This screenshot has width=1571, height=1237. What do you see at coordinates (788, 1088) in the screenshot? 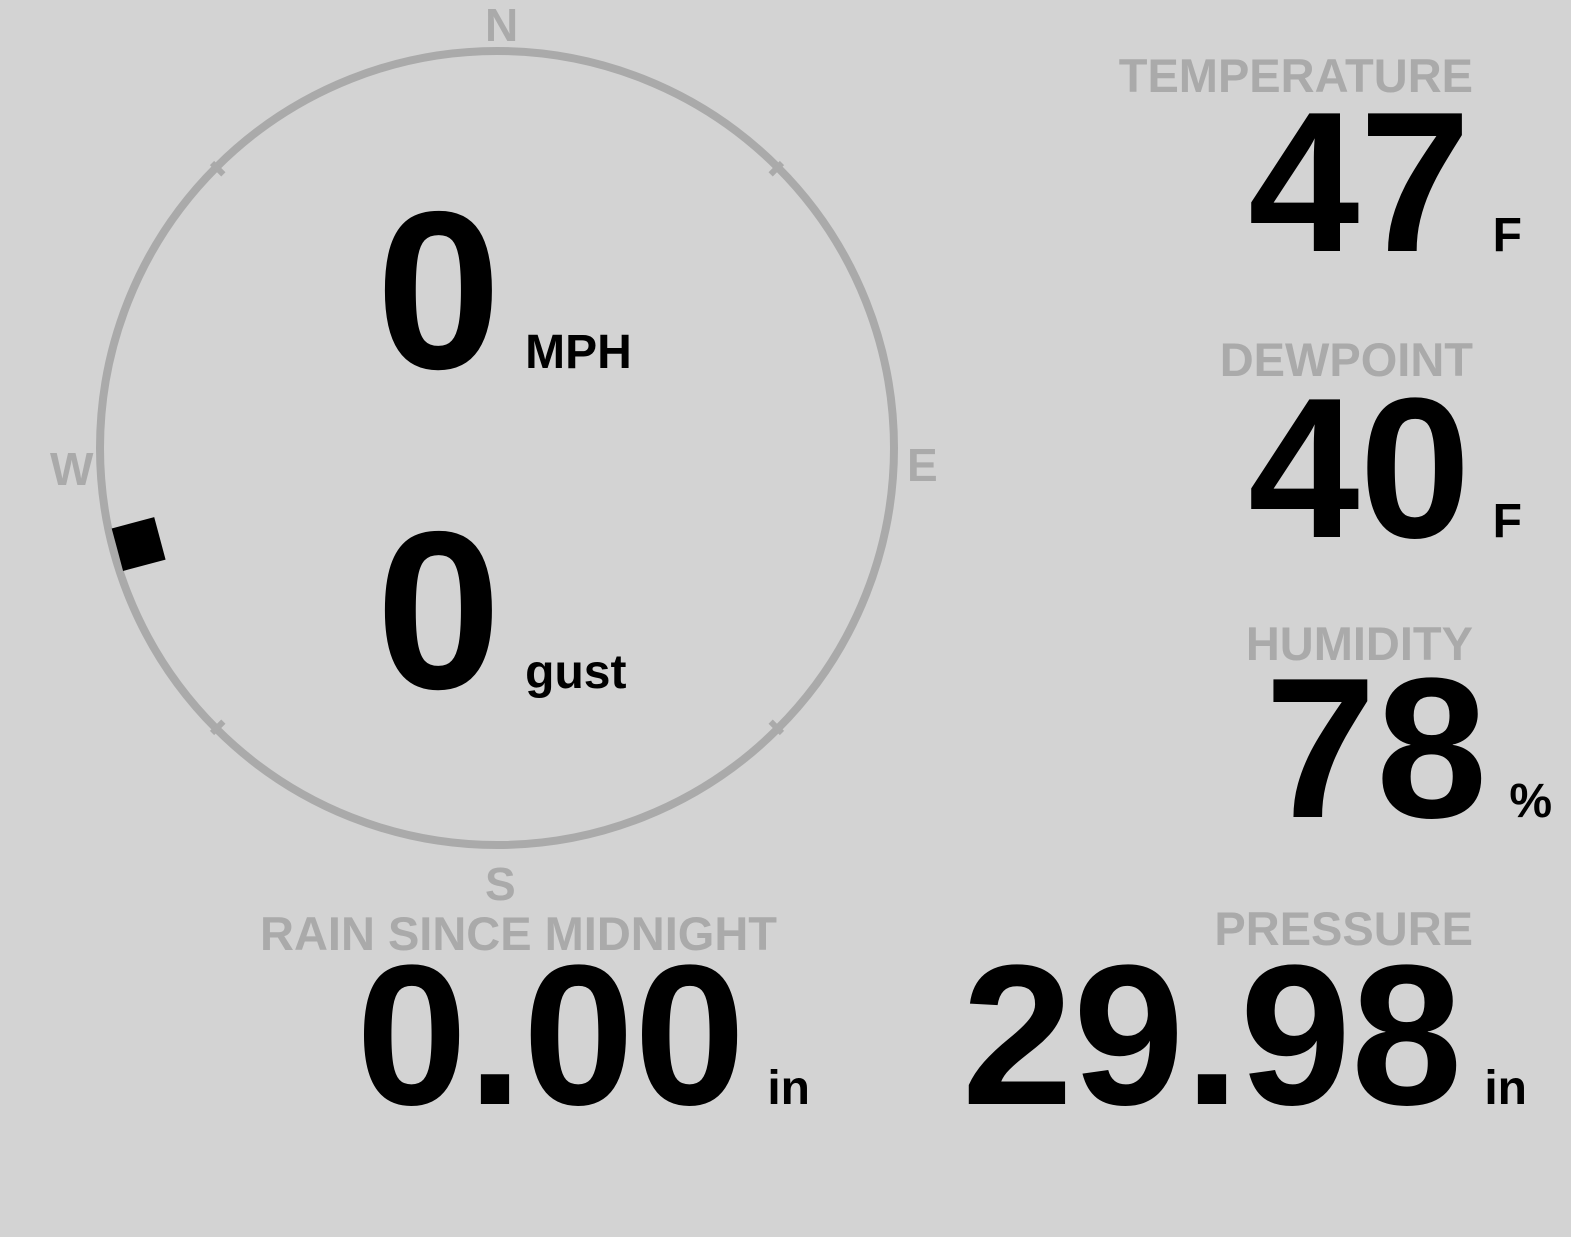
I see `rain-unit: in` at bounding box center [788, 1088].